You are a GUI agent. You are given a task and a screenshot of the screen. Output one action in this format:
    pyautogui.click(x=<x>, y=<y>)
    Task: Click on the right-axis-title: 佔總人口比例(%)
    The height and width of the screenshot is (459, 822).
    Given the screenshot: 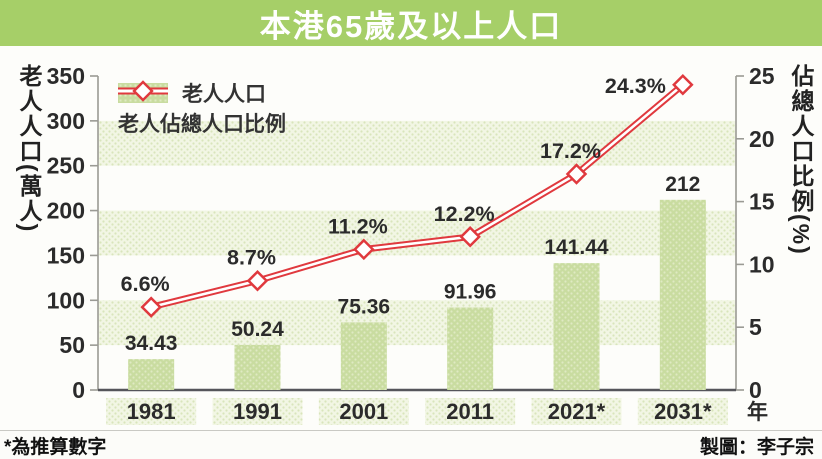 What is the action you would take?
    pyautogui.click(x=801, y=160)
    